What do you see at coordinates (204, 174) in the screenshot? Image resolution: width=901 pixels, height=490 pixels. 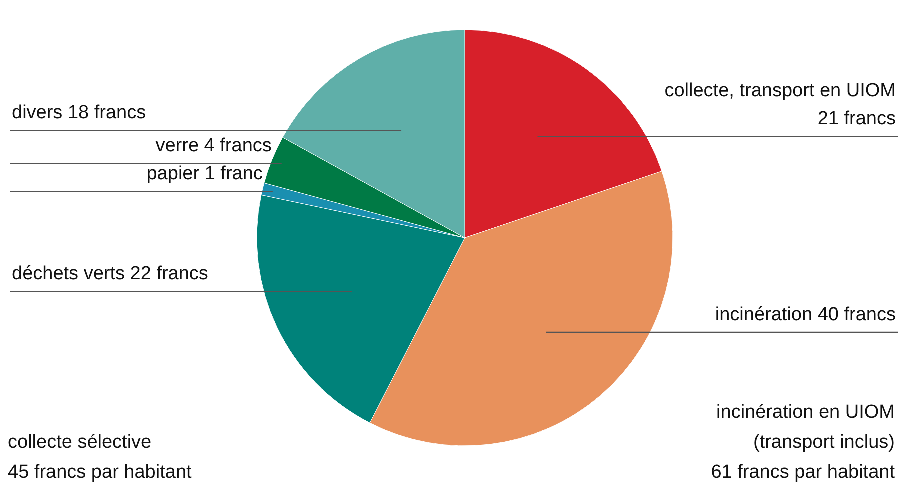 I see `slice-label: papier 1 franc` at bounding box center [204, 174].